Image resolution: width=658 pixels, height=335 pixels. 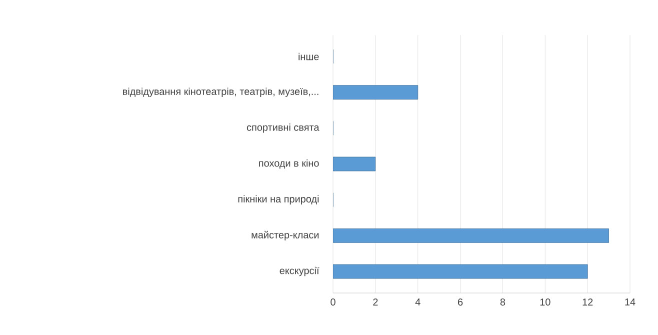 I want to click on y-tick-label: екскурсії, so click(x=300, y=271).